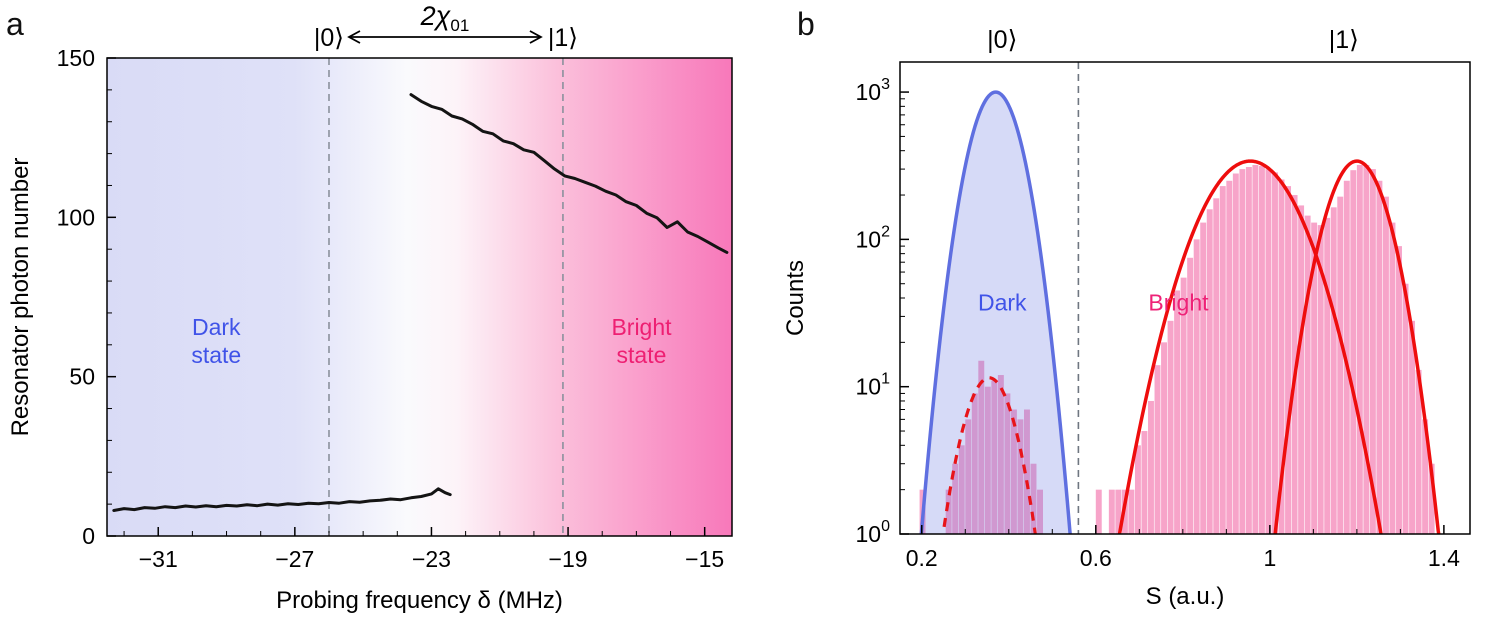  Describe the element at coordinates (873, 90) in the screenshot. I see `y-tick-label: 103` at that location.